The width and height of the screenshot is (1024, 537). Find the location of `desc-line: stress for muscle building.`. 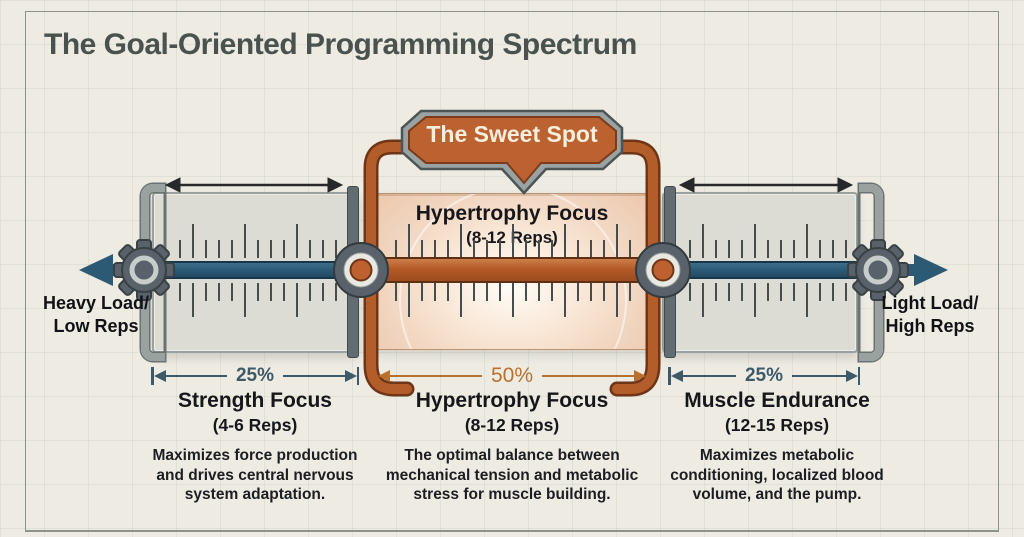

desc-line: stress for muscle building. is located at coordinates (512, 494).